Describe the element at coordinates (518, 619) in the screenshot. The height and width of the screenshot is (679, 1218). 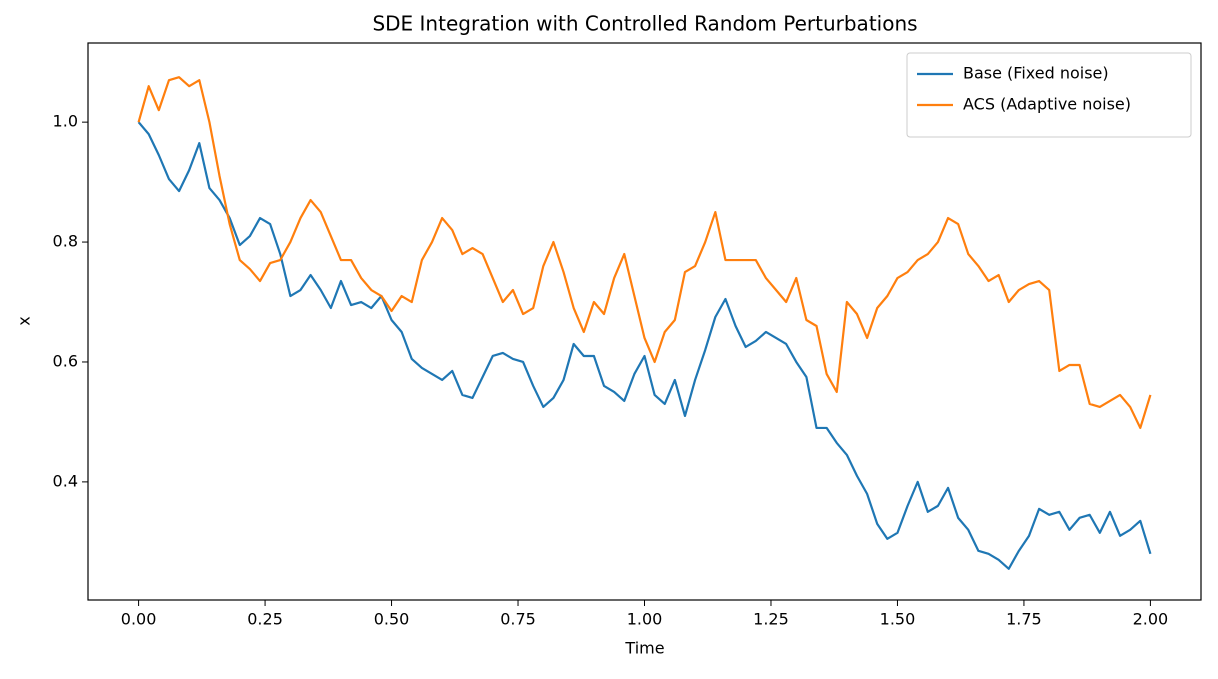
I see `x-tick-label: 0.75` at that location.